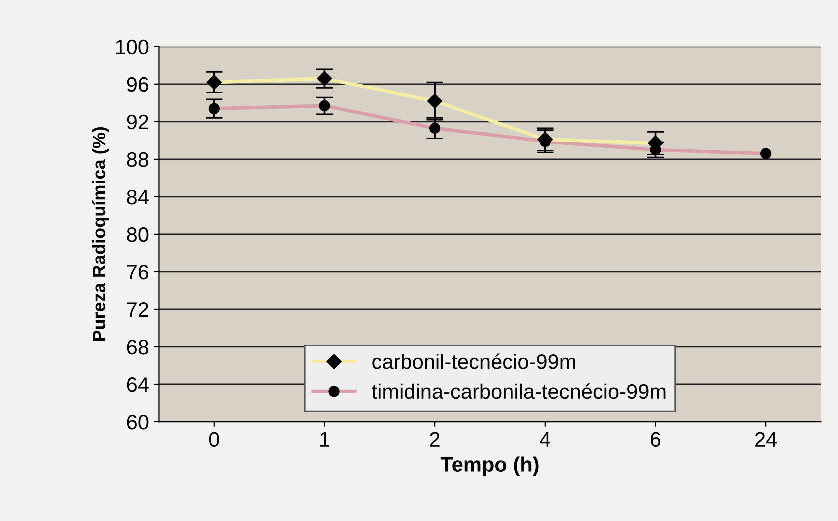  What do you see at coordinates (138, 234) in the screenshot?
I see `y-tick-label: 80` at bounding box center [138, 234].